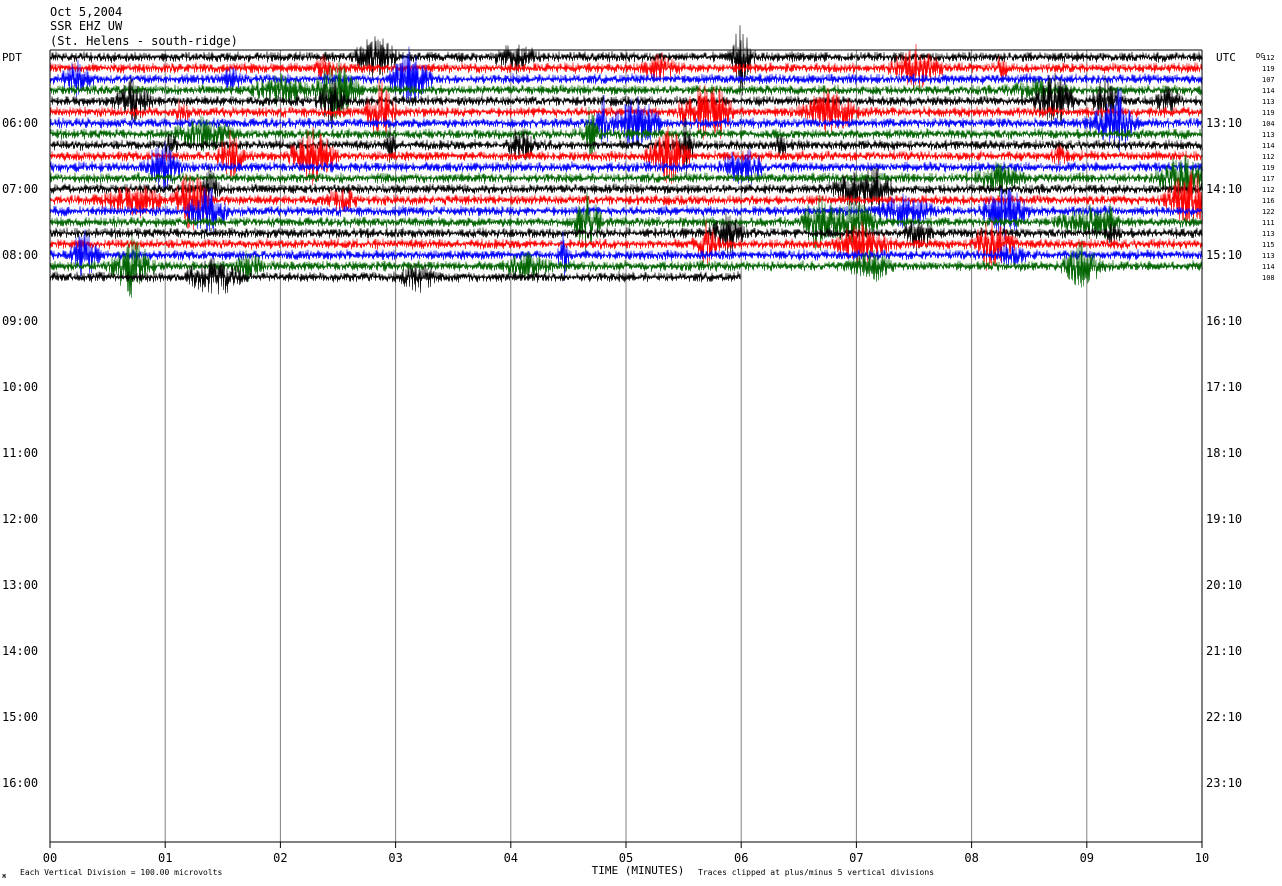 This screenshot has width=1282, height=886. What do you see at coordinates (638, 870) in the screenshot?
I see `x-axis-label: TIME (MINUTES)` at bounding box center [638, 870].